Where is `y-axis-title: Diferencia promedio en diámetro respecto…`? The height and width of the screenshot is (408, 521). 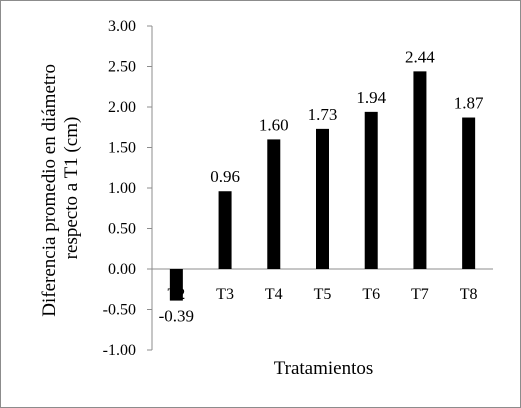
y-axis-title: Diferencia promedio en diámetro respecto… is located at coordinates (60, 187).